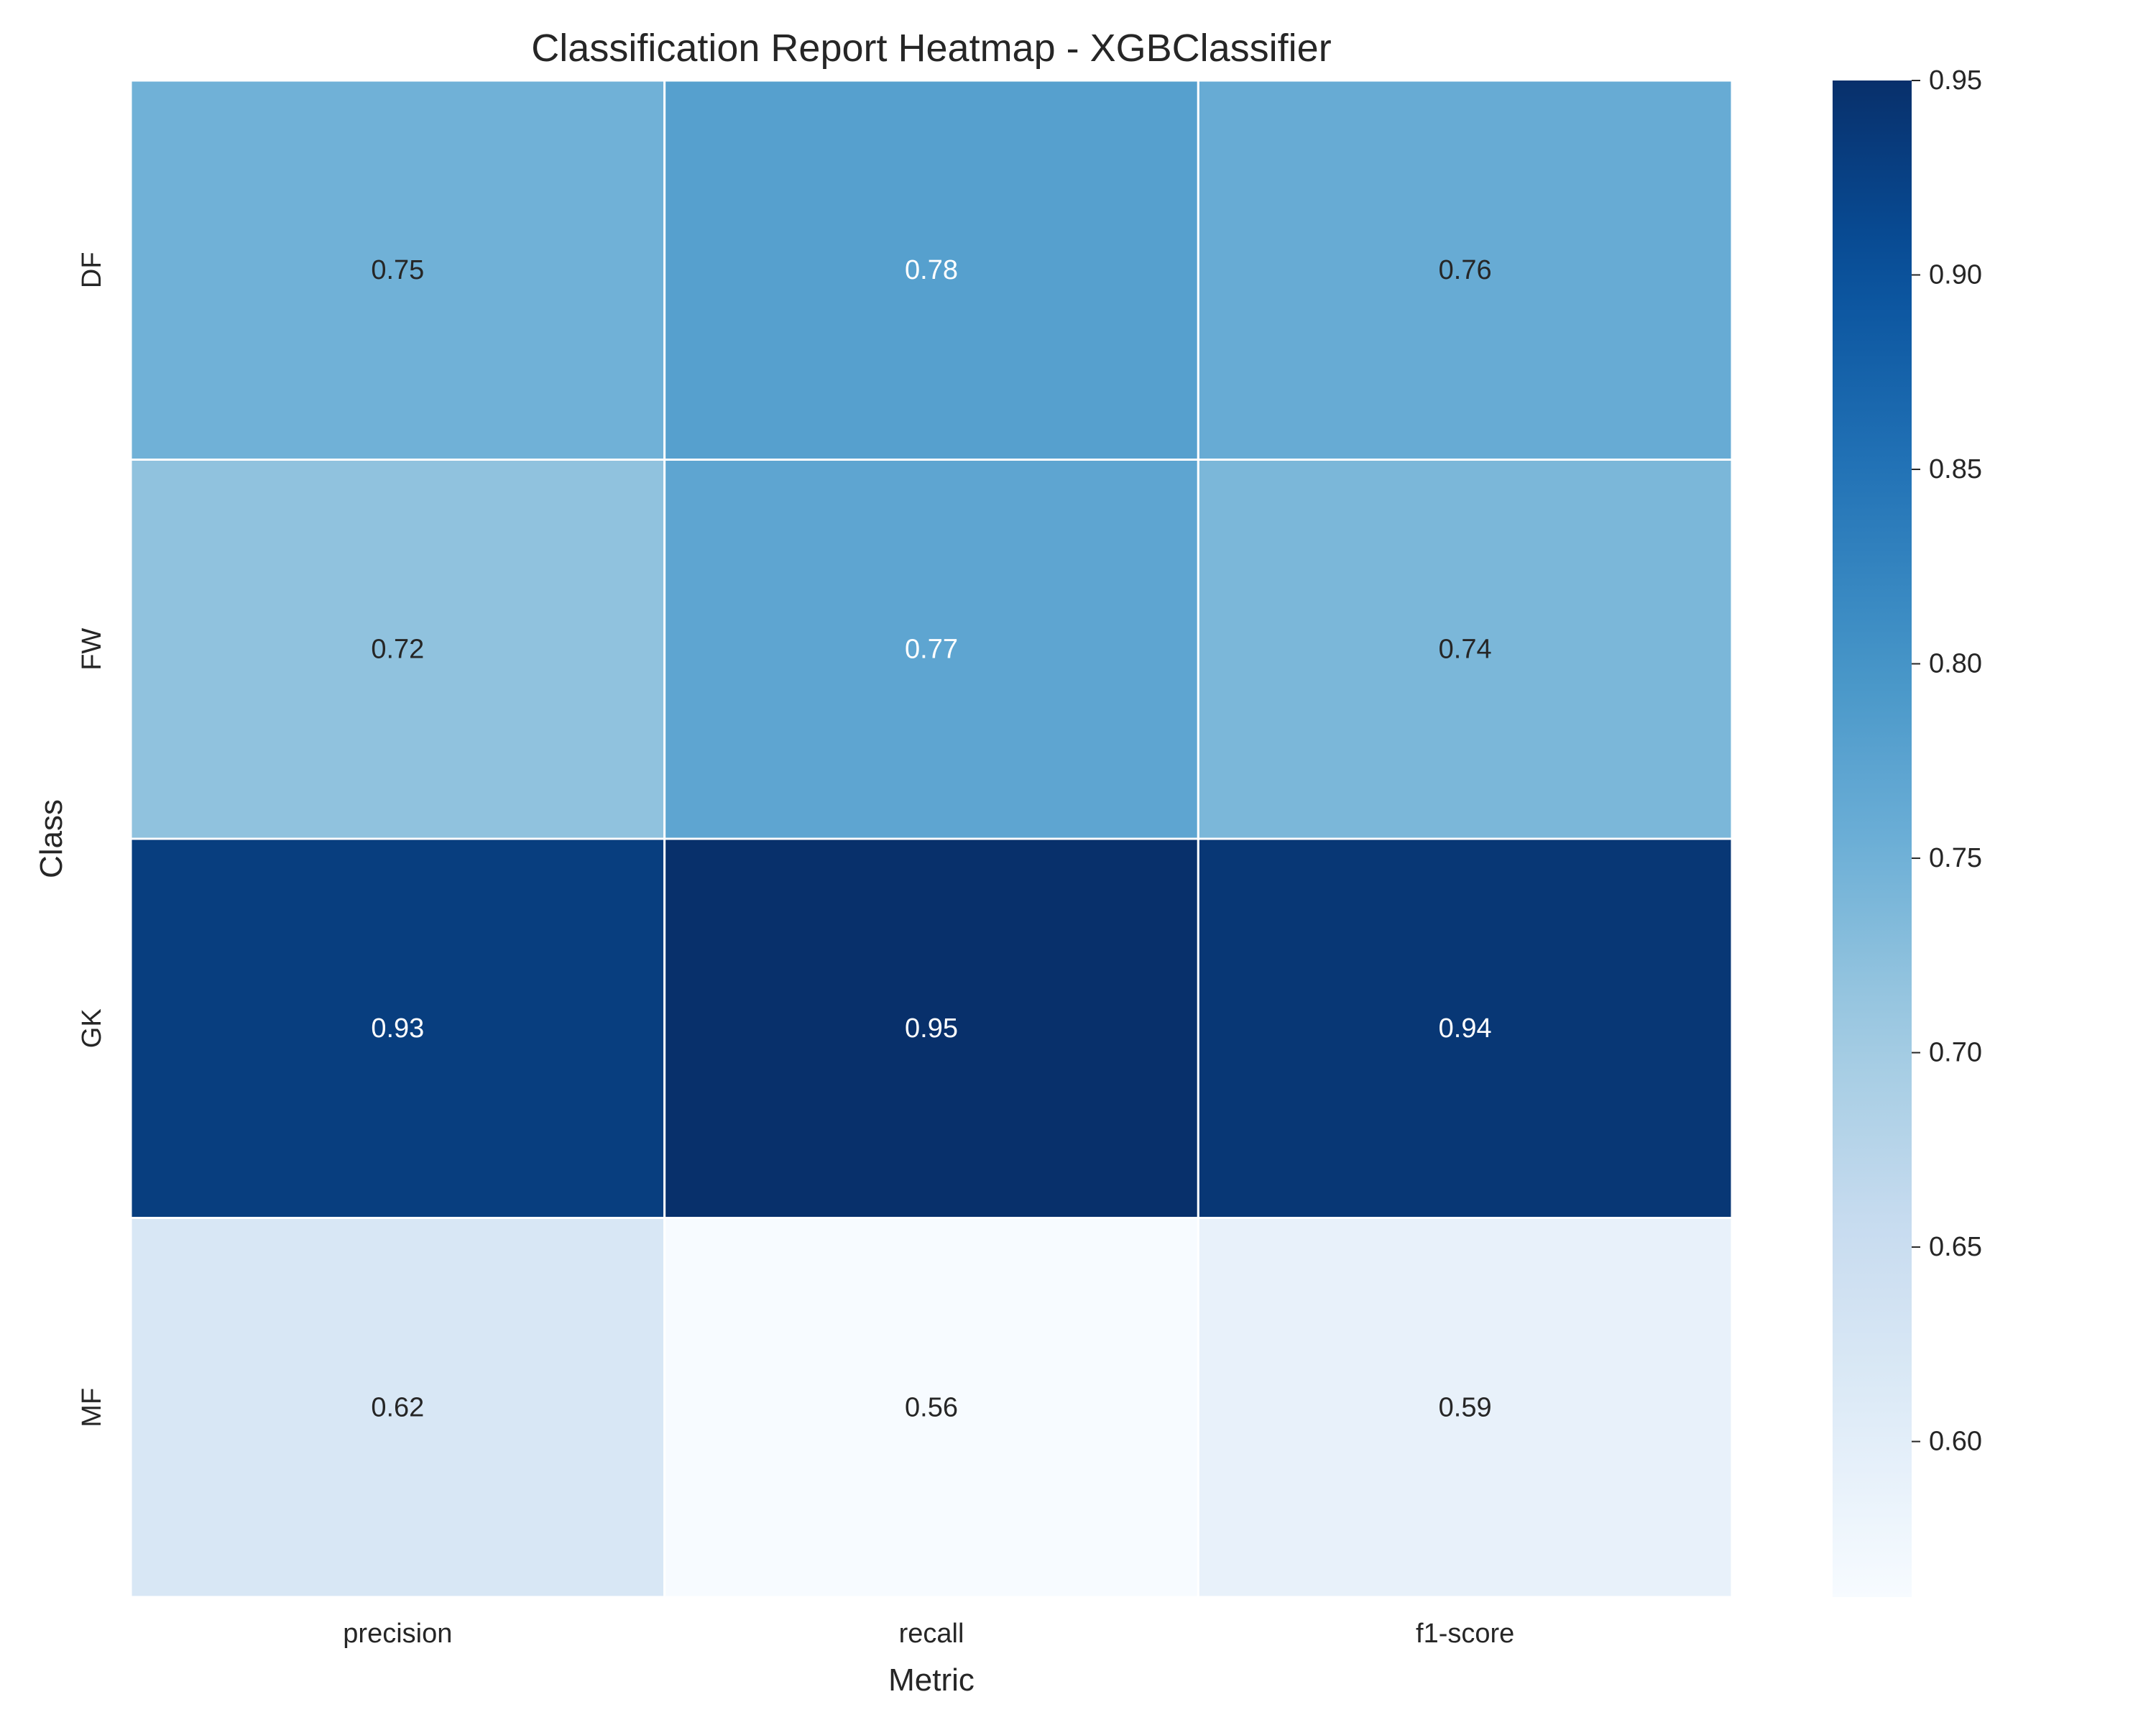  I want to click on y-tick-label: DF, so click(92, 270).